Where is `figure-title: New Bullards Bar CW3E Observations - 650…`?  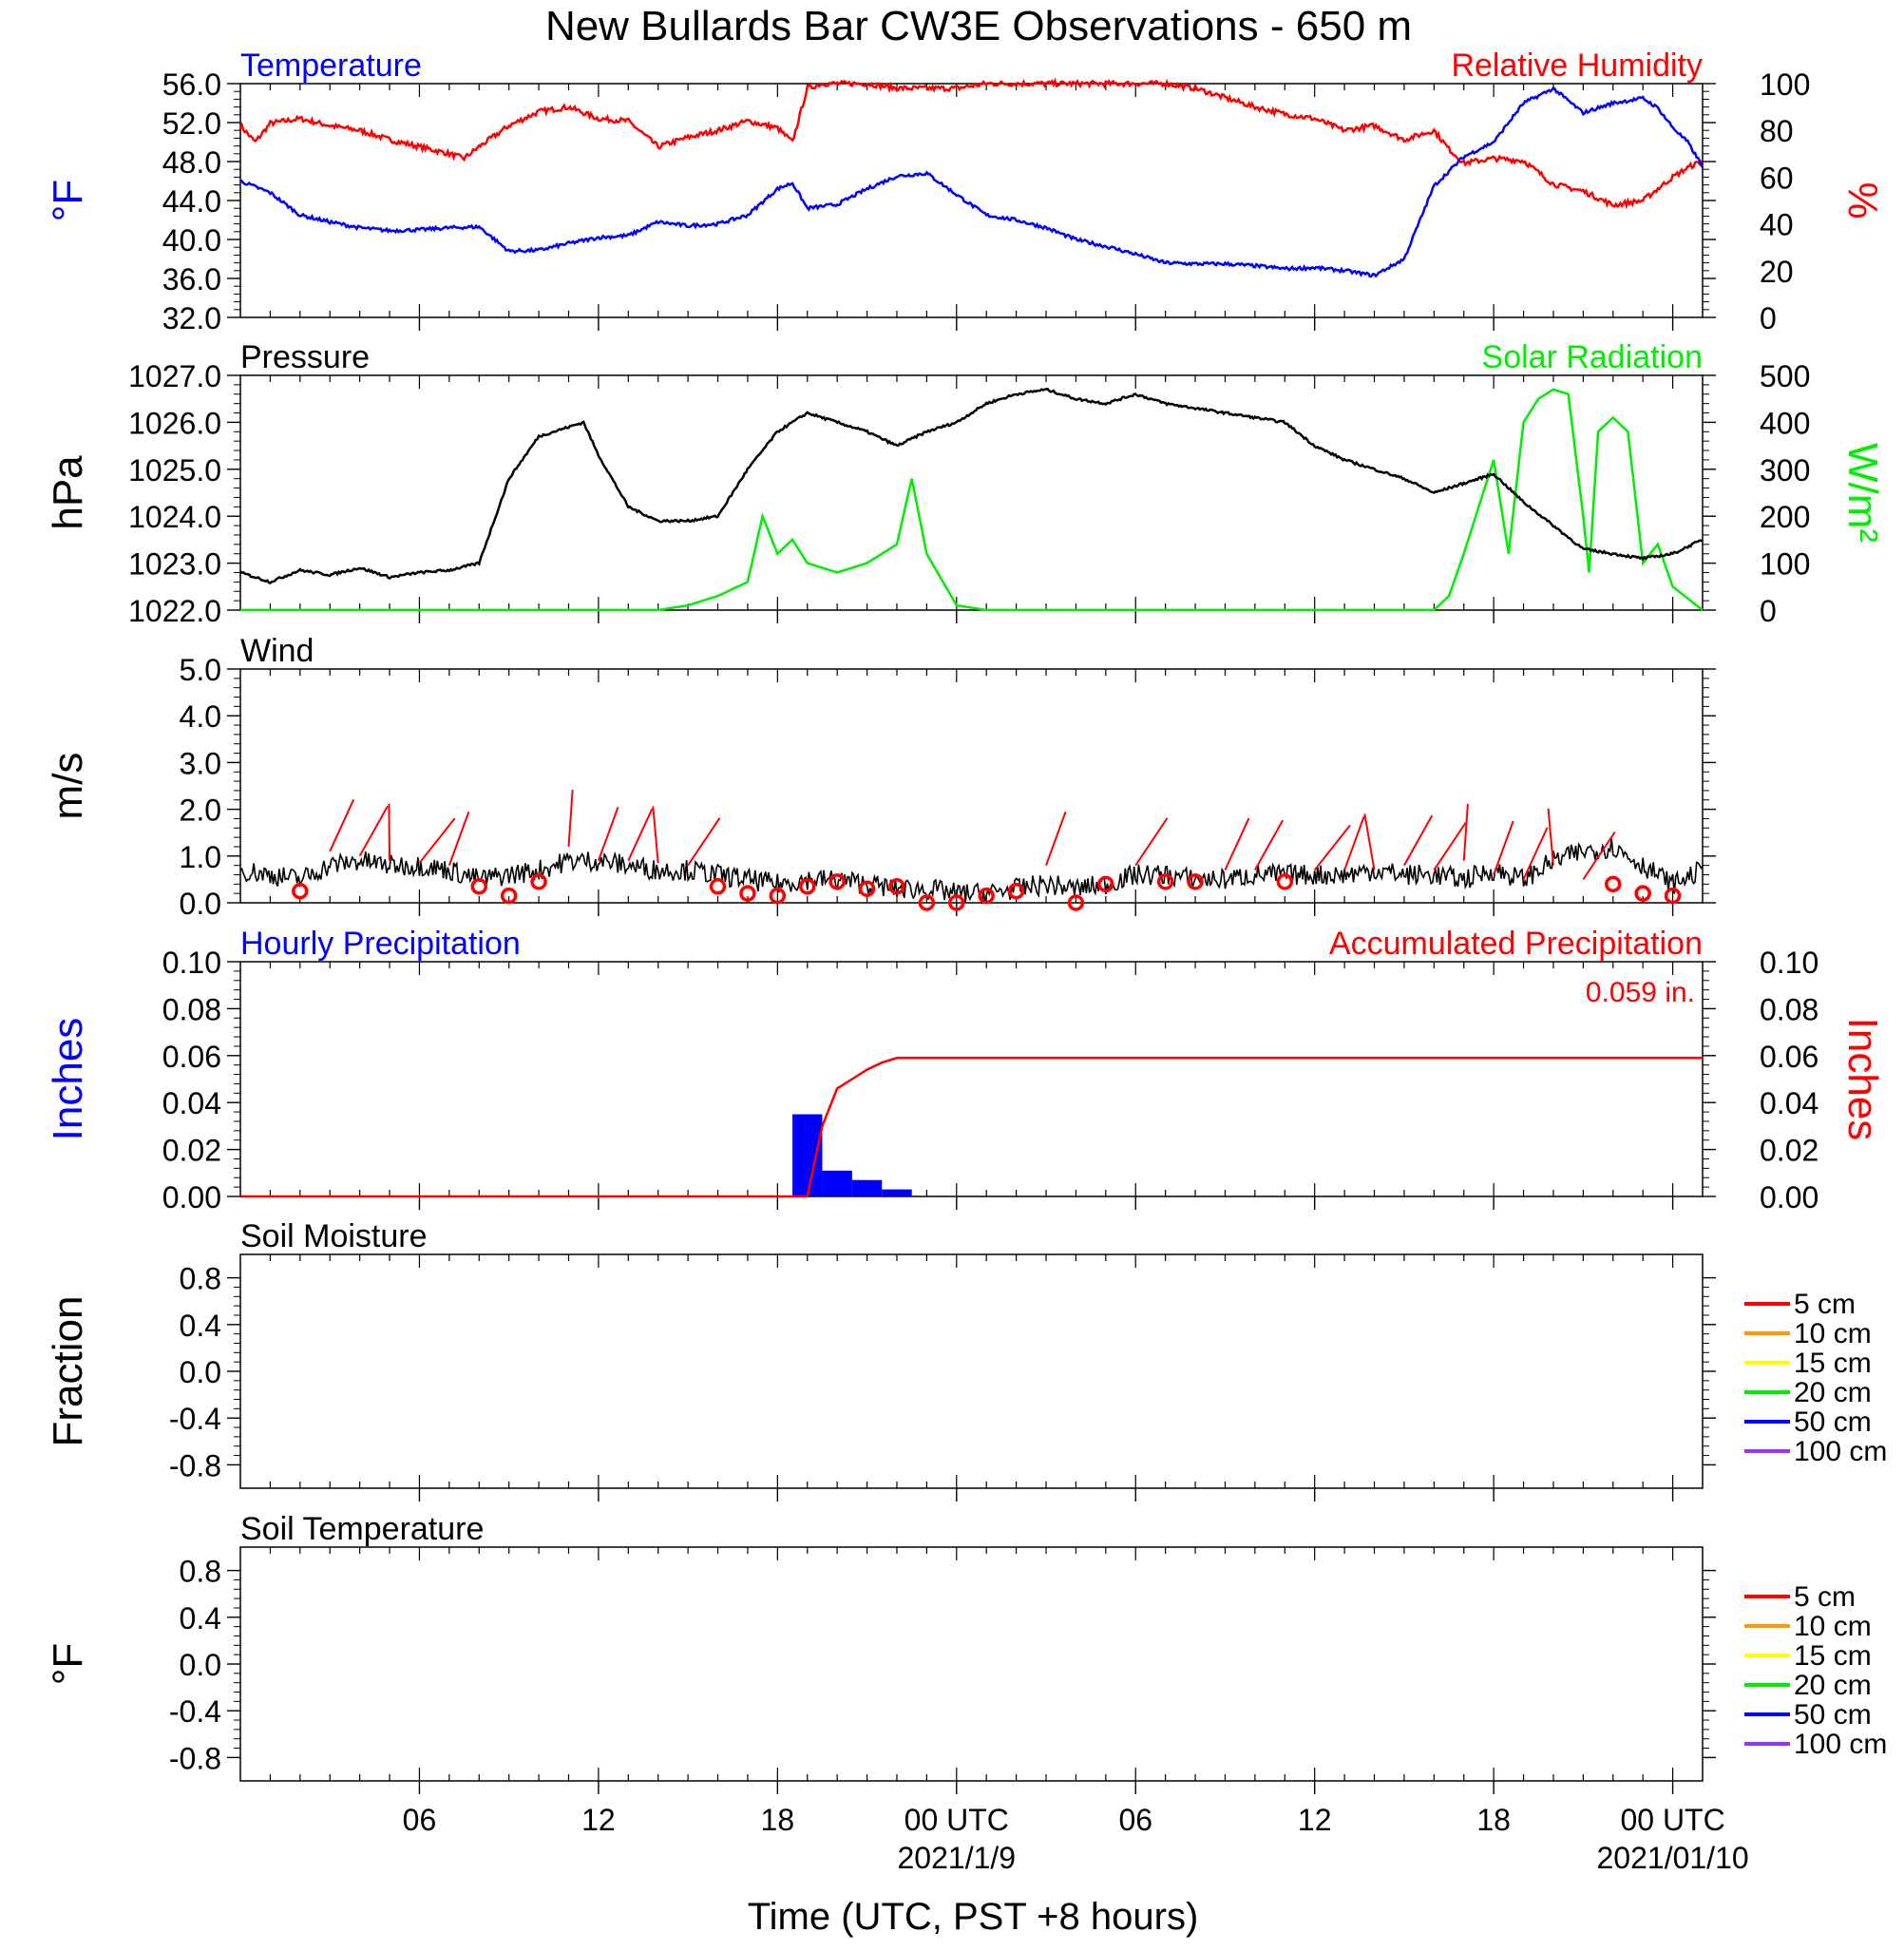 figure-title: New Bullards Bar CW3E Observations - 650… is located at coordinates (979, 26).